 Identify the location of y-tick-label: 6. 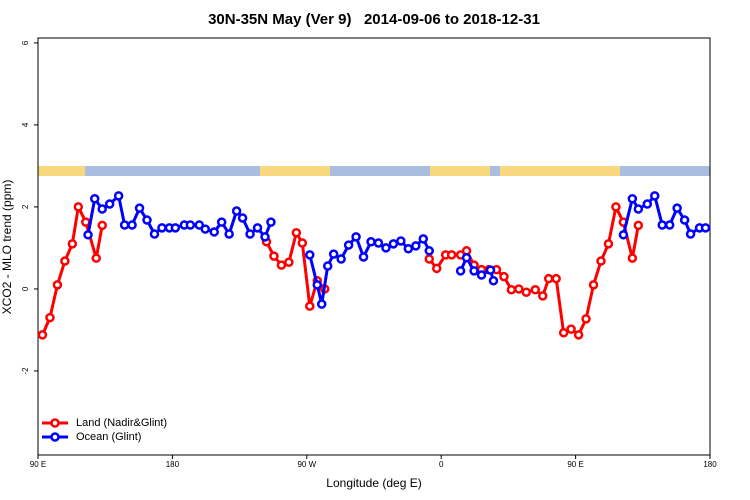
(25, 42).